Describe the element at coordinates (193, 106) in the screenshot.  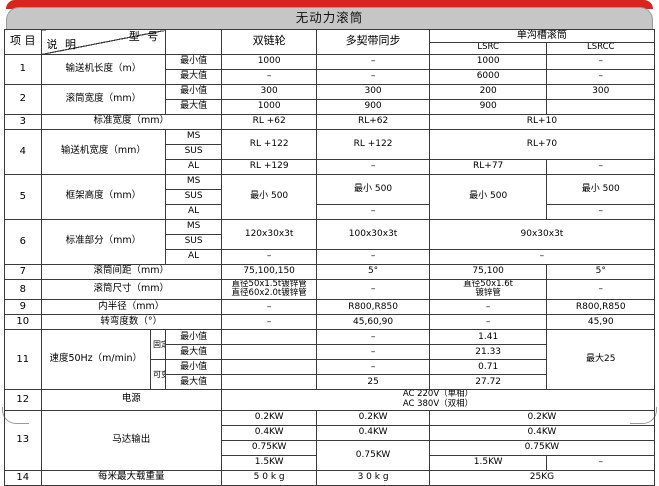
I see `row-sub-label: 最大值` at that location.